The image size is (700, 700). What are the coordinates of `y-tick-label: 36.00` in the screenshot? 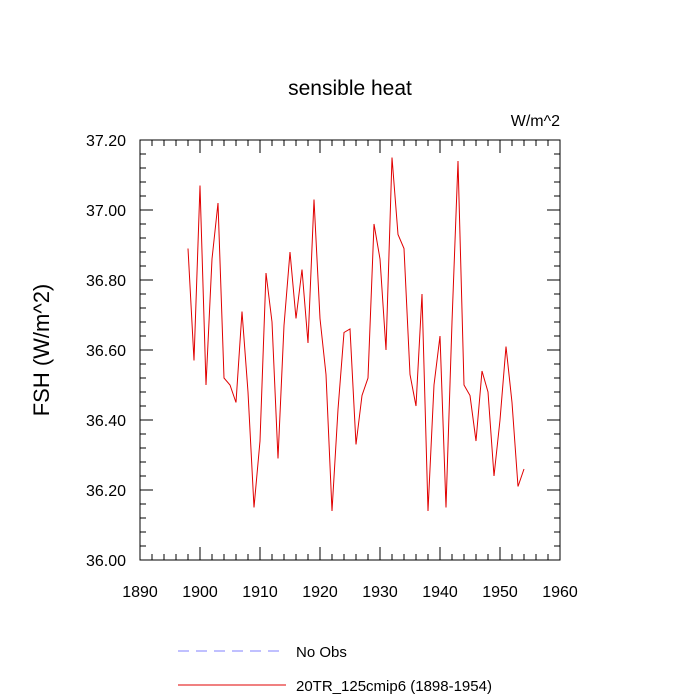 It's located at (106, 561).